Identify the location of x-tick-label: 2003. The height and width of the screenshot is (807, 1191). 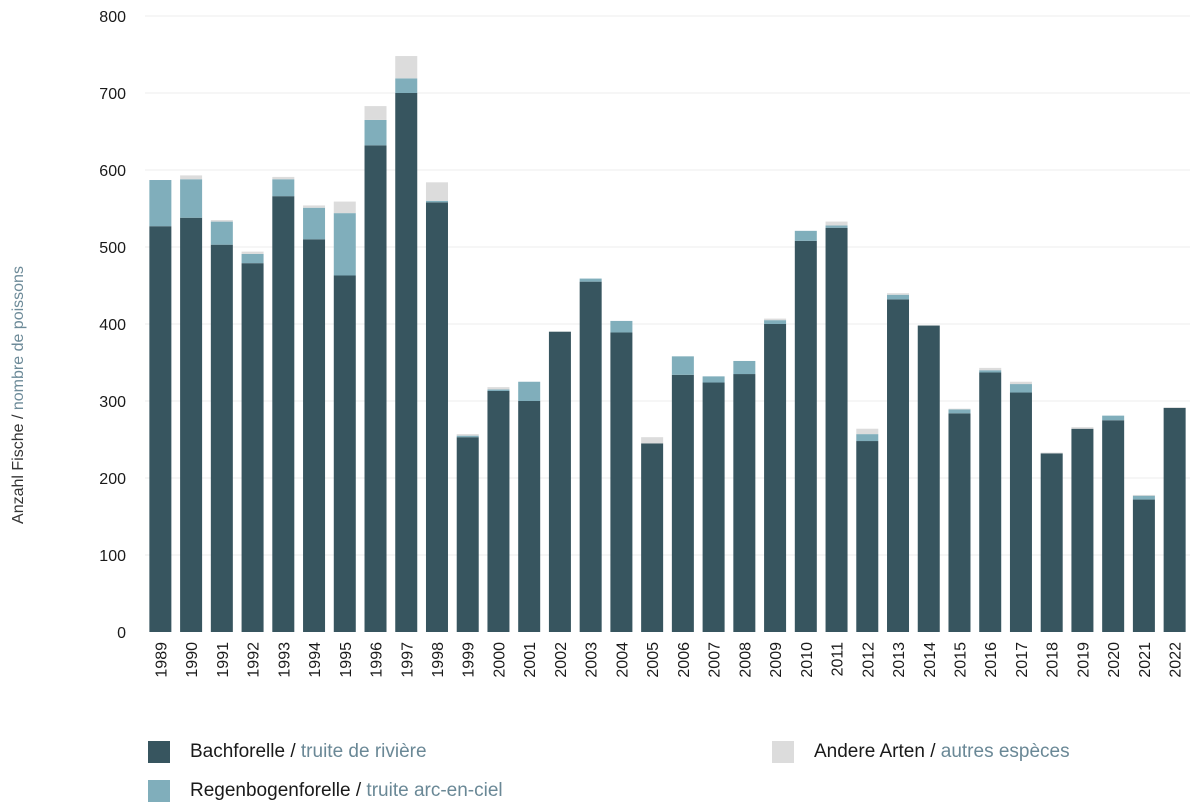
(592, 660).